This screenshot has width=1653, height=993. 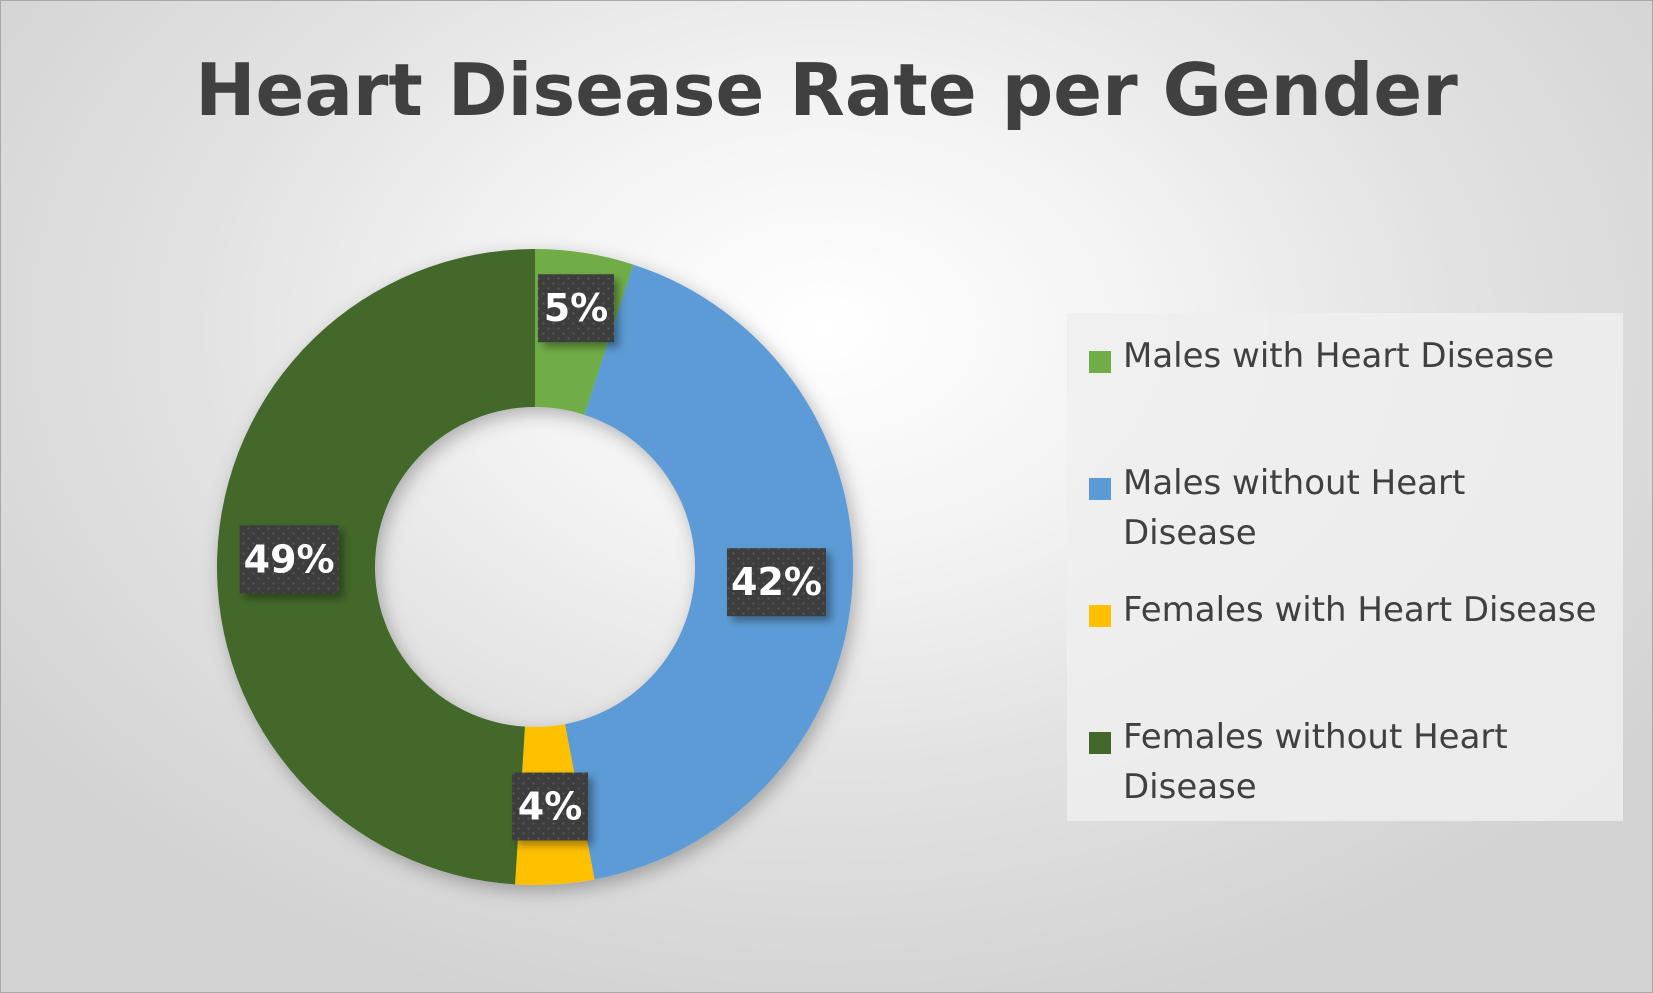 I want to click on legend-label: Males without Heart Disease, so click(x=1294, y=508).